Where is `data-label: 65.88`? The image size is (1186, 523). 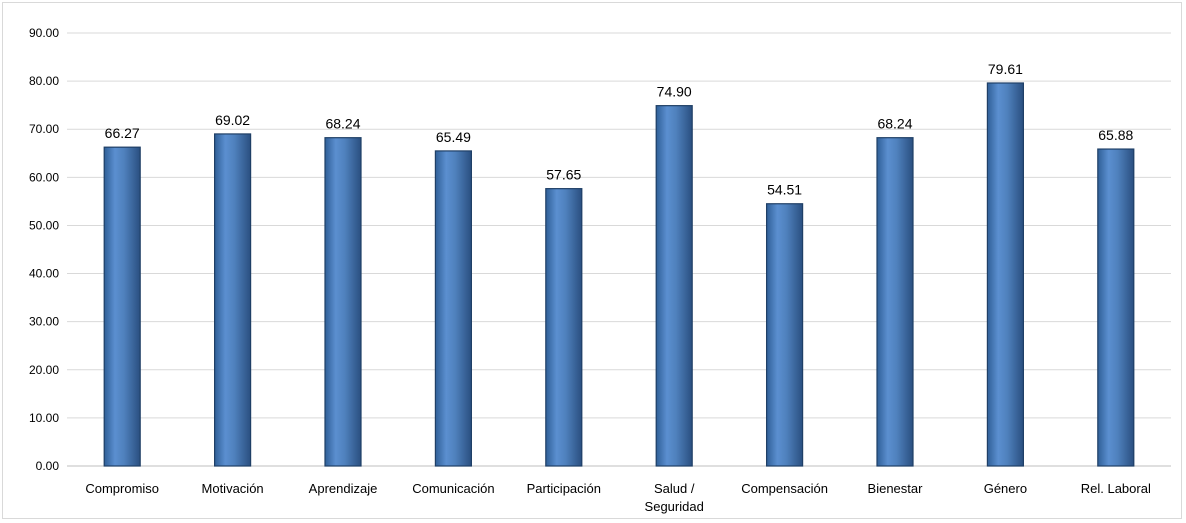 data-label: 65.88 is located at coordinates (1115, 135).